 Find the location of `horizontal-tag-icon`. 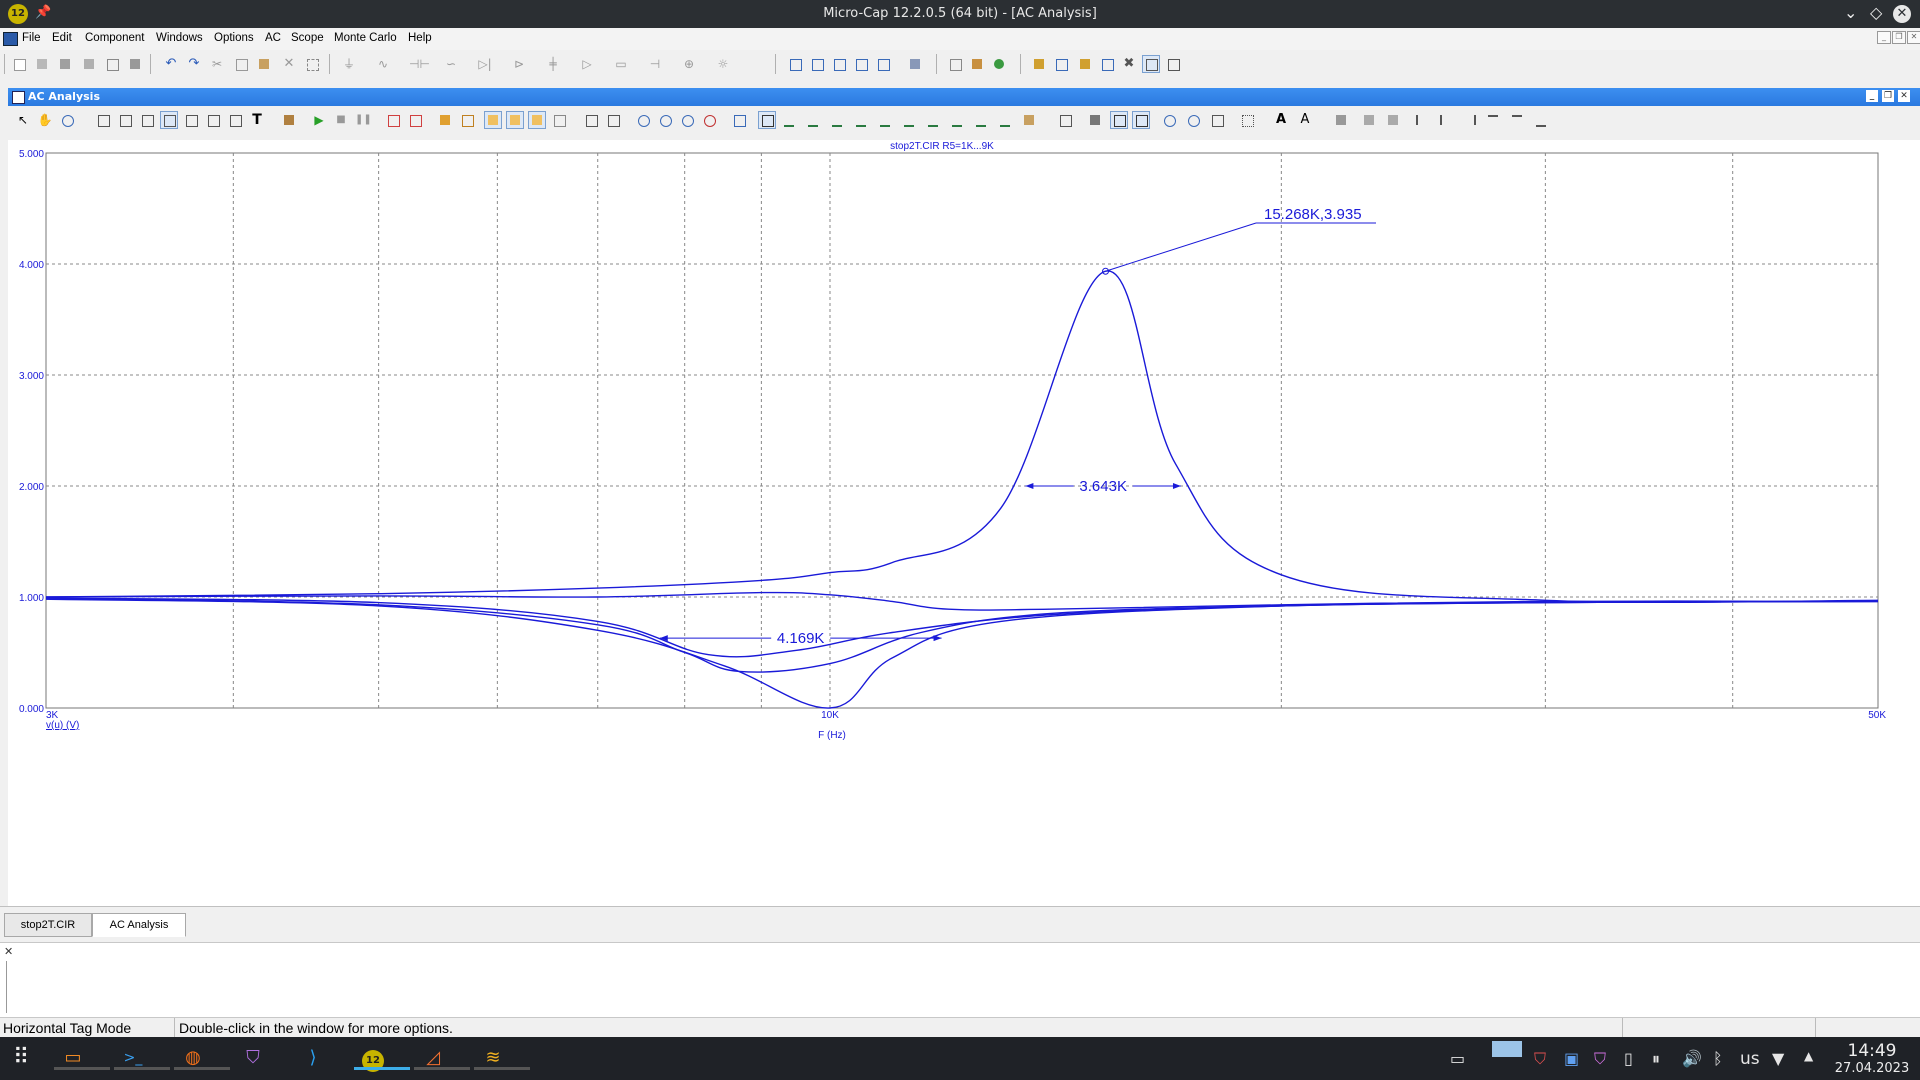

horizontal-tag-icon is located at coordinates (169, 120).